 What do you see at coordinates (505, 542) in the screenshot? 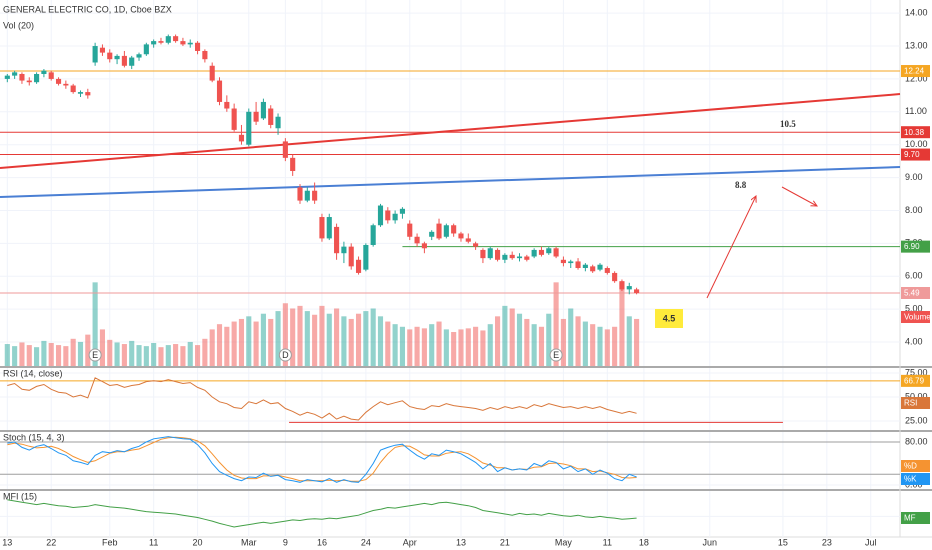
I see `x-tick-label: 21` at bounding box center [505, 542].